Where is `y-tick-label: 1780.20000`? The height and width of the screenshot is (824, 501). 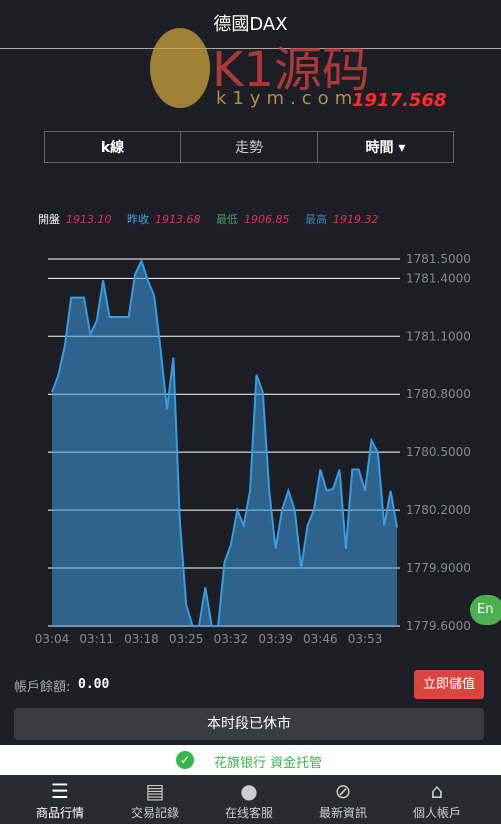 y-tick-label: 1780.20000 is located at coordinates (438, 510).